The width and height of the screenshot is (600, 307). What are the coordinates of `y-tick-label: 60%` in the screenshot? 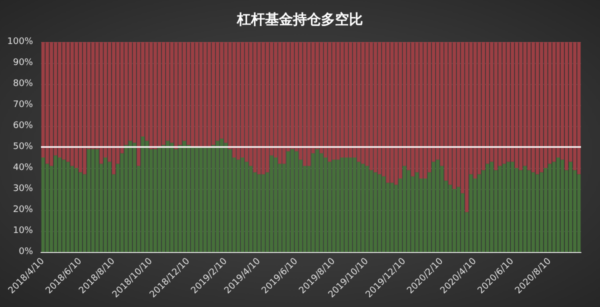 It's located at (23, 126).